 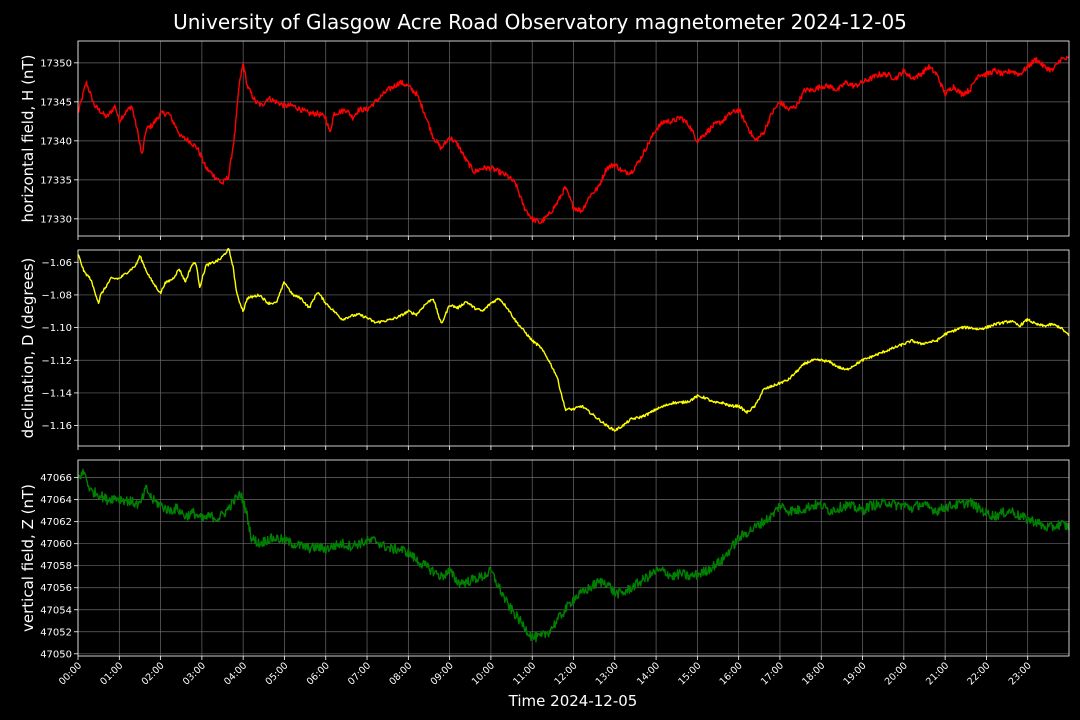 What do you see at coordinates (56, 610) in the screenshot?
I see `y-tick-label: 47054` at bounding box center [56, 610].